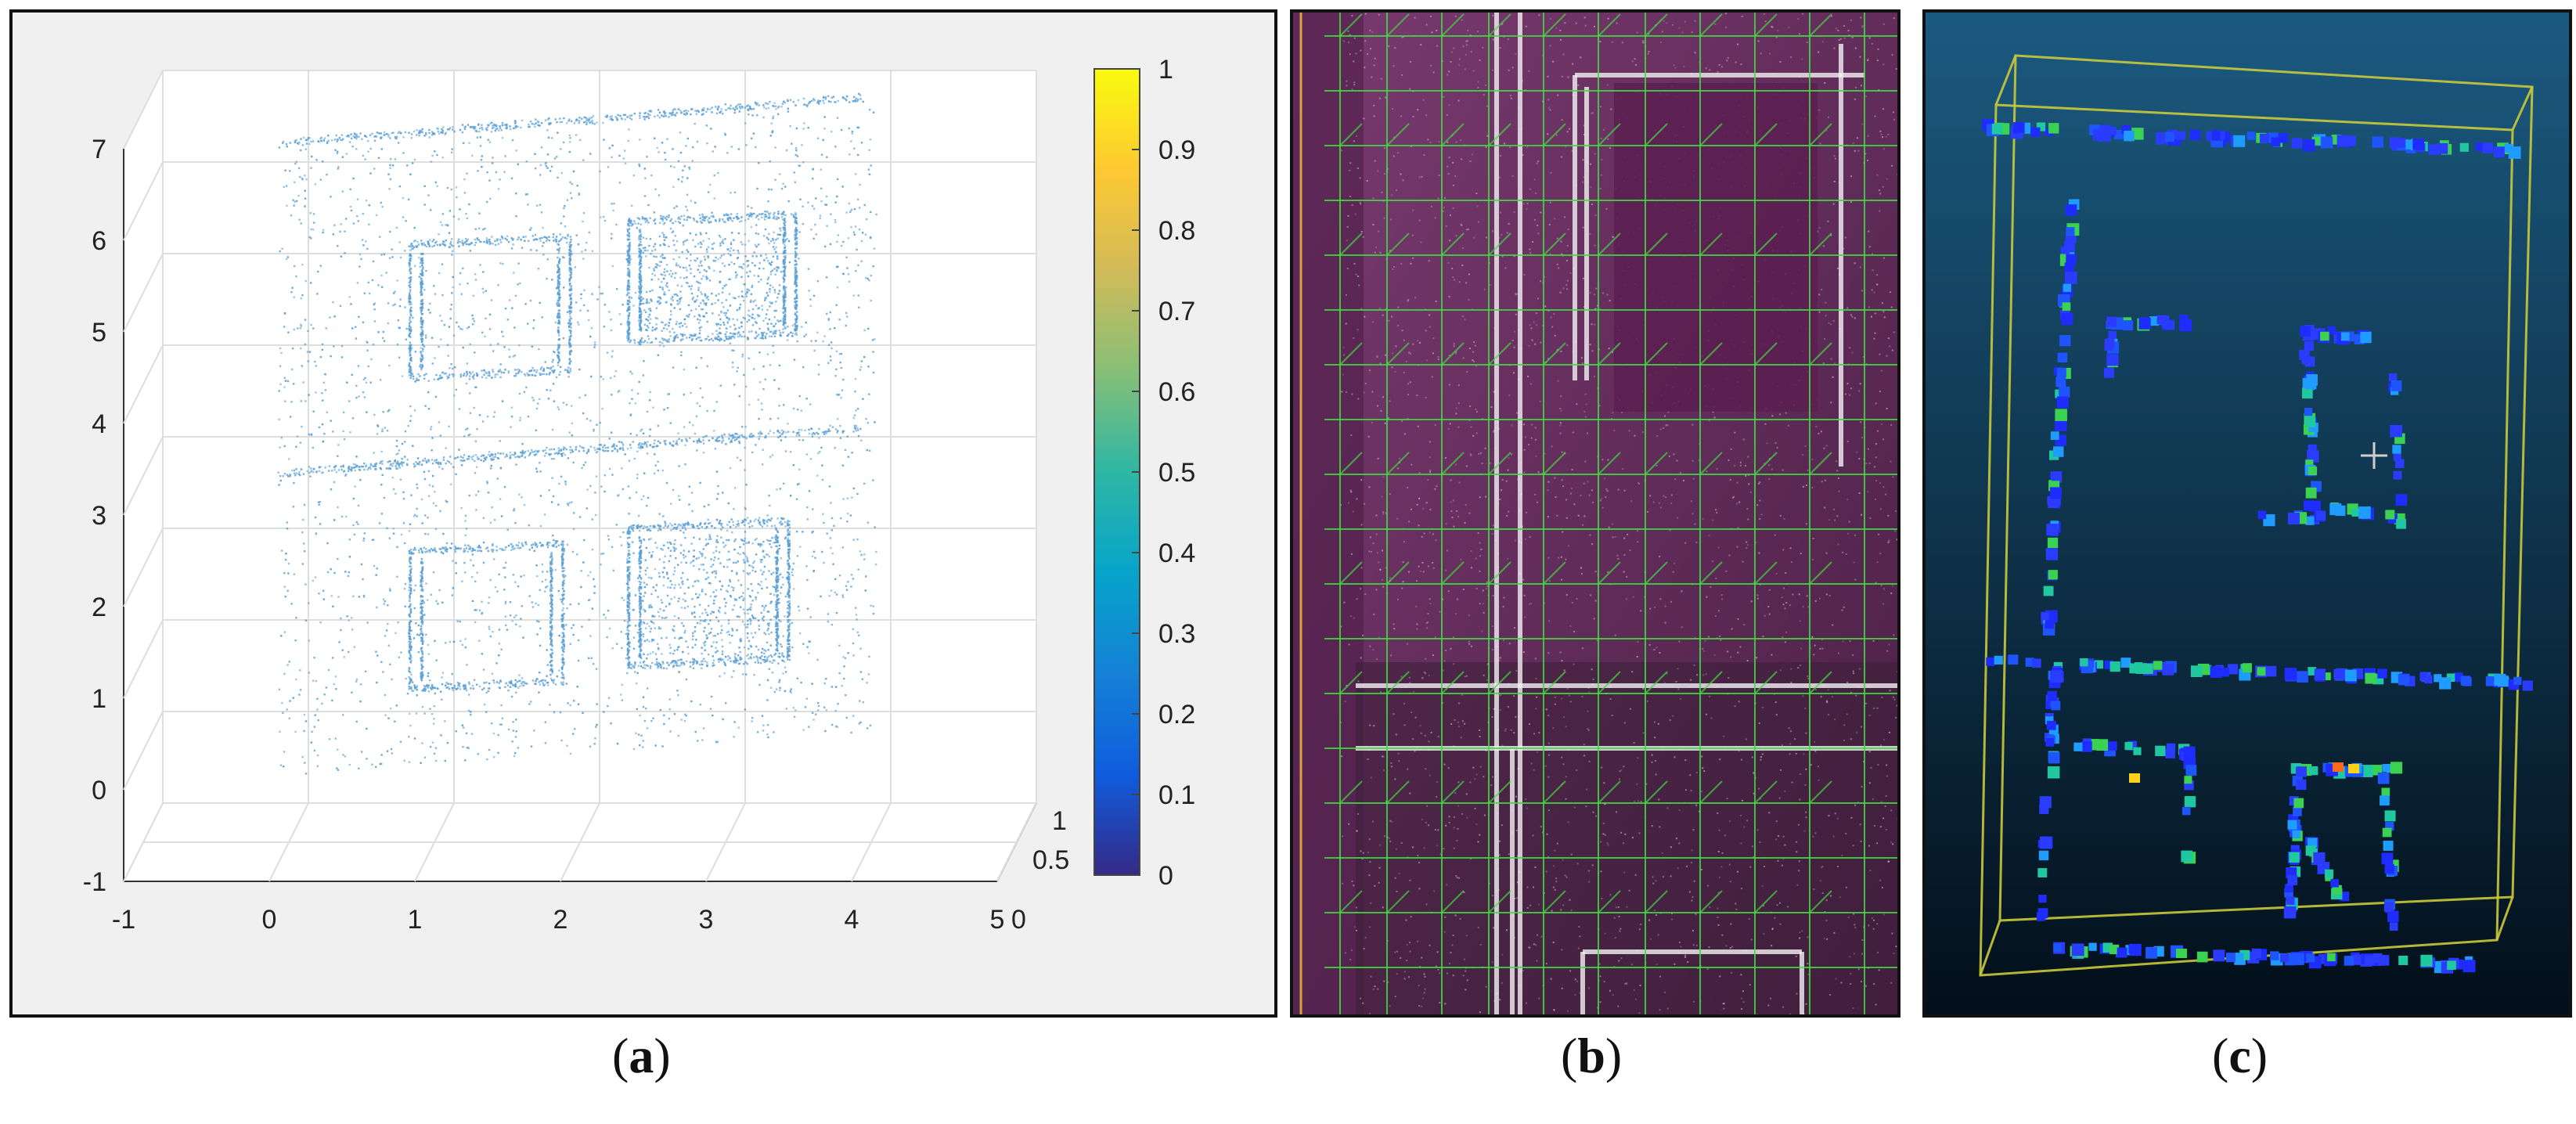 This screenshot has height=1124, width=2576. I want to click on x-tick-label: 4, so click(852, 920).